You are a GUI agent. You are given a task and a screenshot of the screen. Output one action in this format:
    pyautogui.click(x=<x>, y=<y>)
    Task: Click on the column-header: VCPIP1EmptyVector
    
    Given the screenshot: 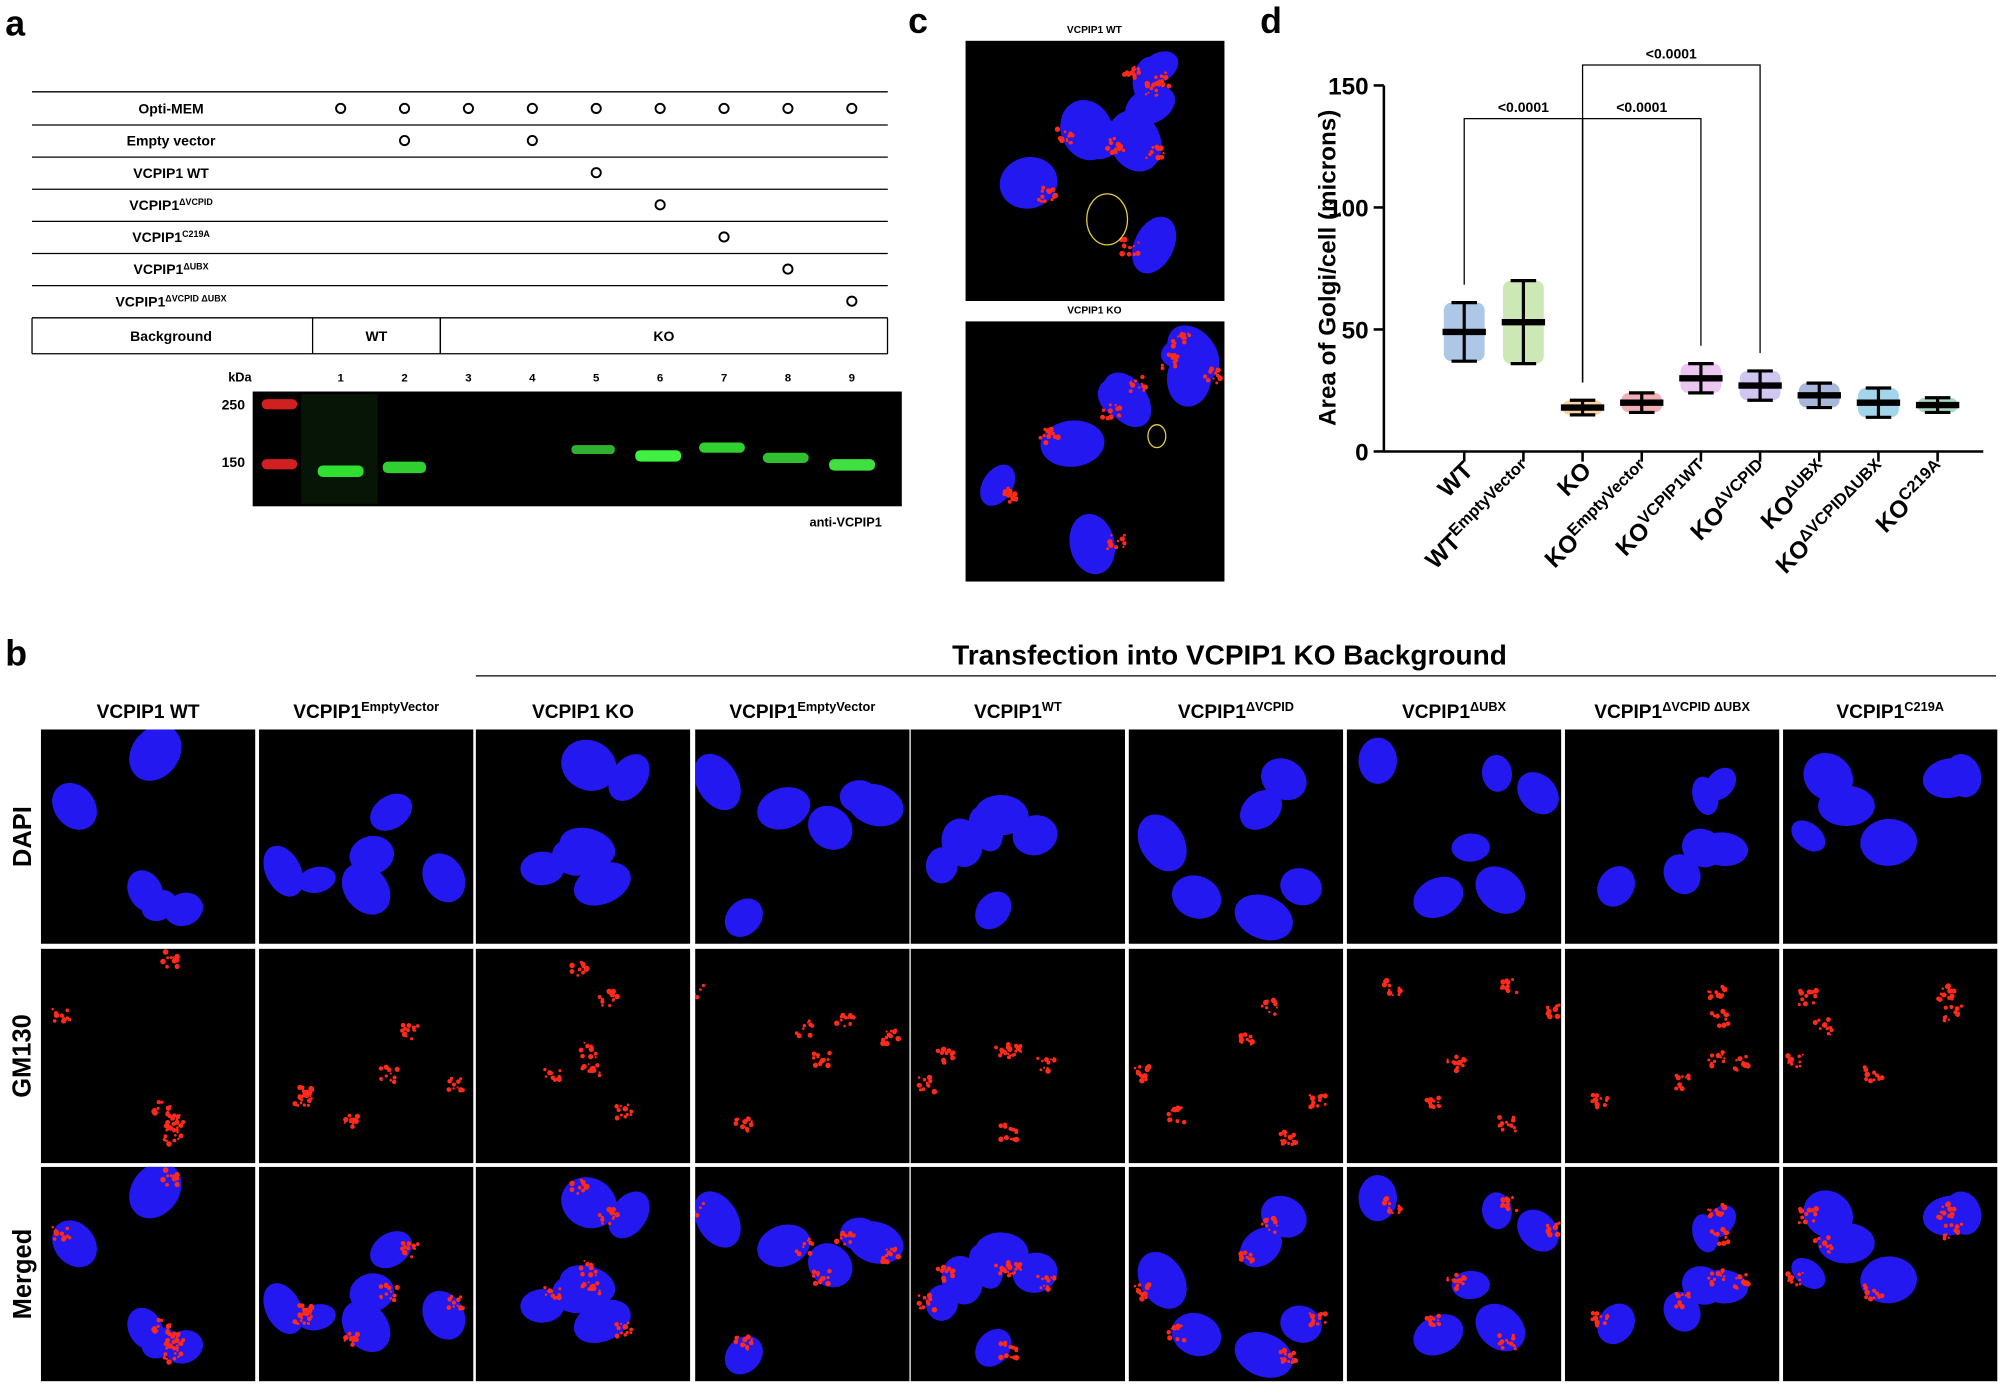 What is the action you would take?
    pyautogui.click(x=366, y=711)
    